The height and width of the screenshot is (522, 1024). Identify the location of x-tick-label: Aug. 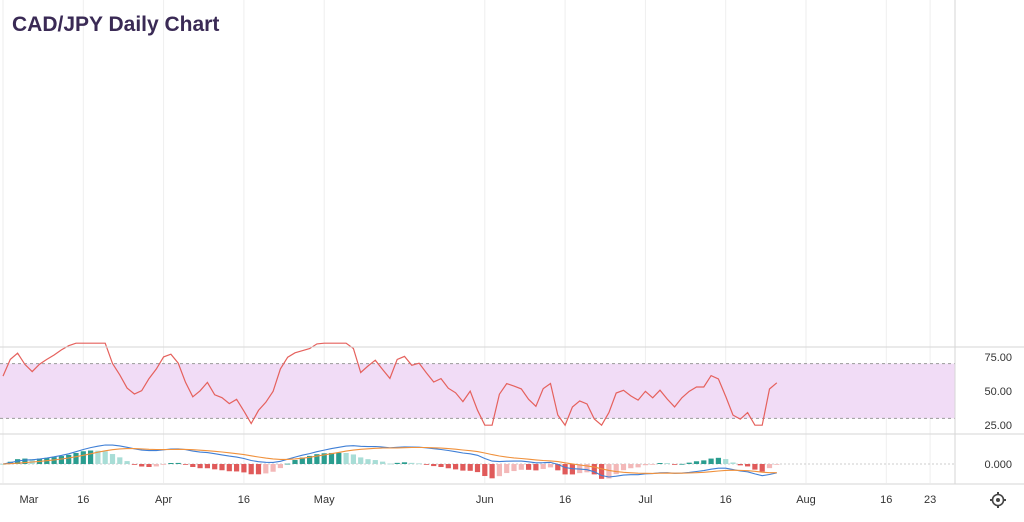
(806, 500).